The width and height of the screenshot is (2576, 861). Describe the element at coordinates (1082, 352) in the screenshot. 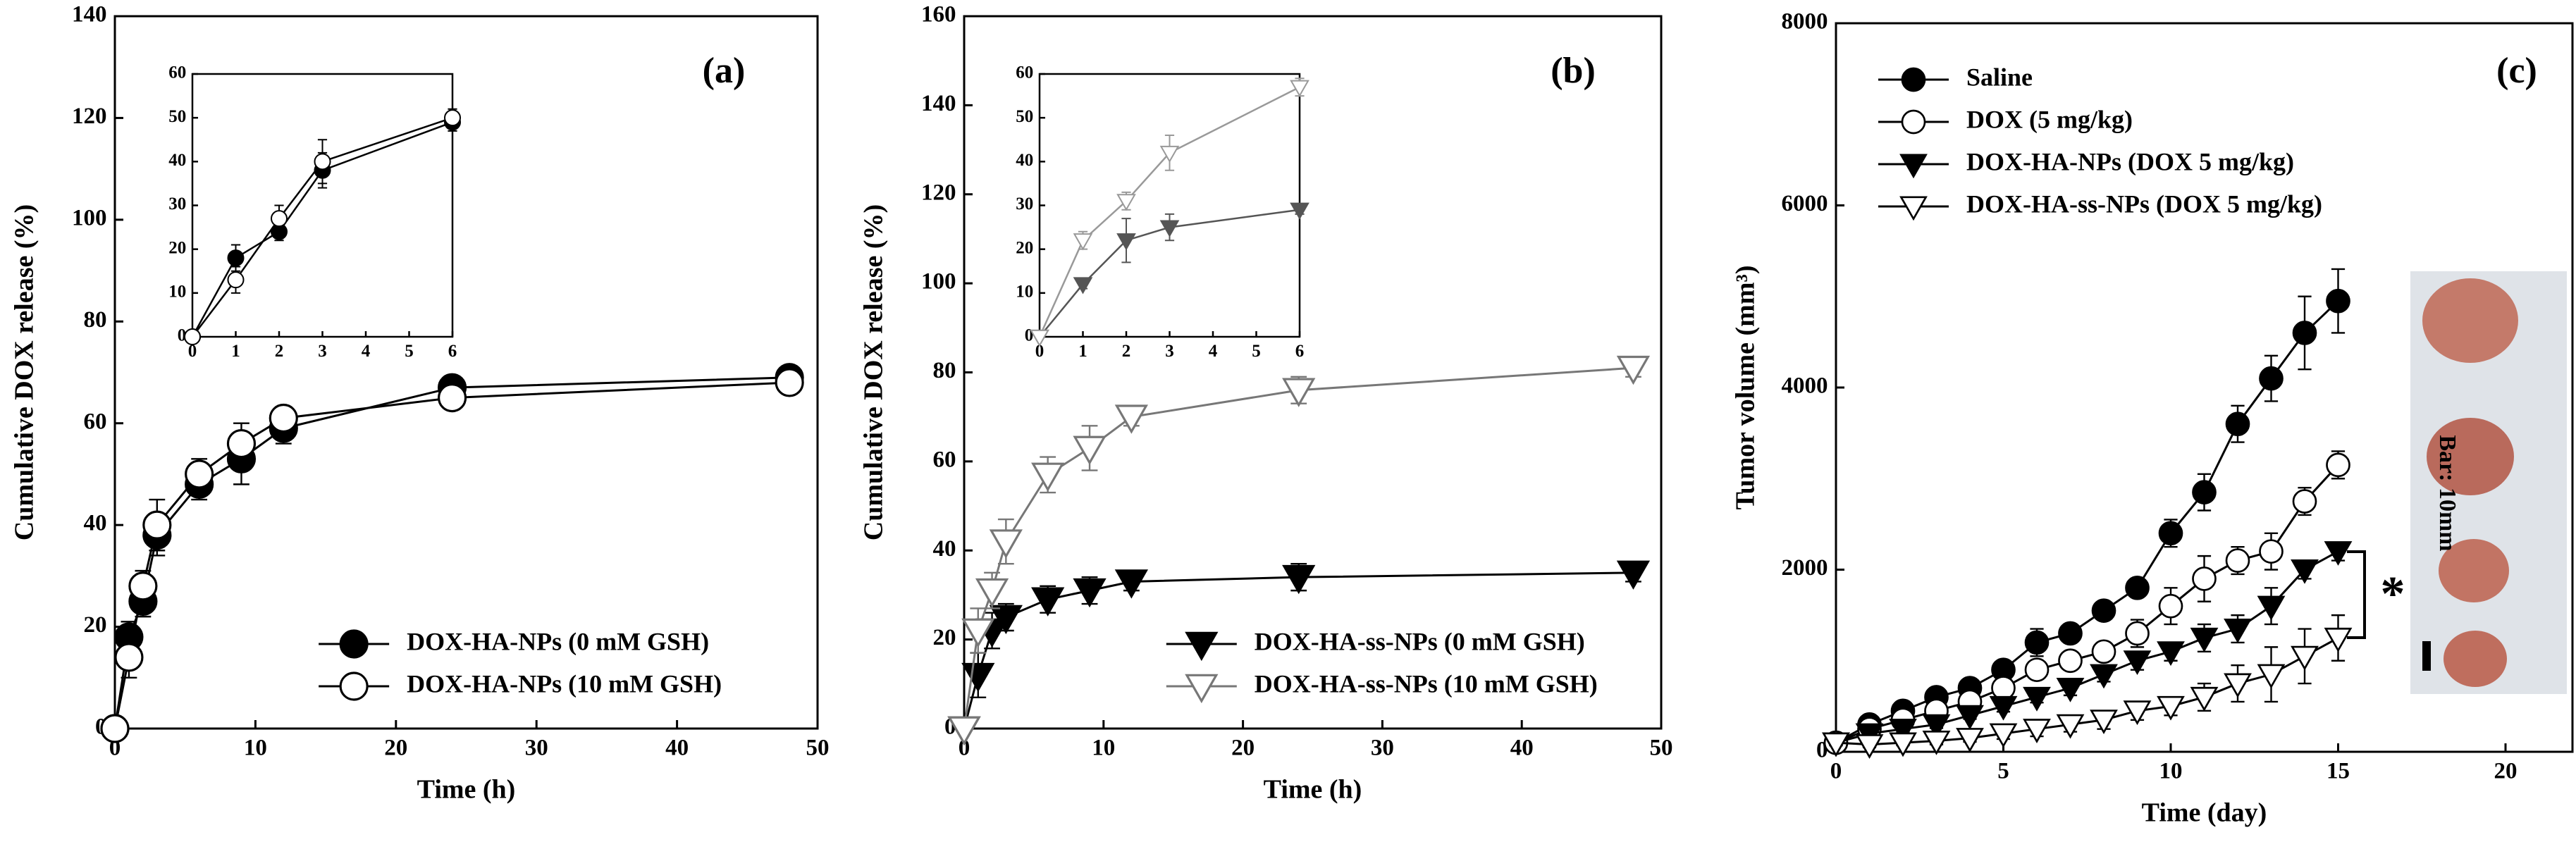

I see `x-tick-label: 1` at that location.